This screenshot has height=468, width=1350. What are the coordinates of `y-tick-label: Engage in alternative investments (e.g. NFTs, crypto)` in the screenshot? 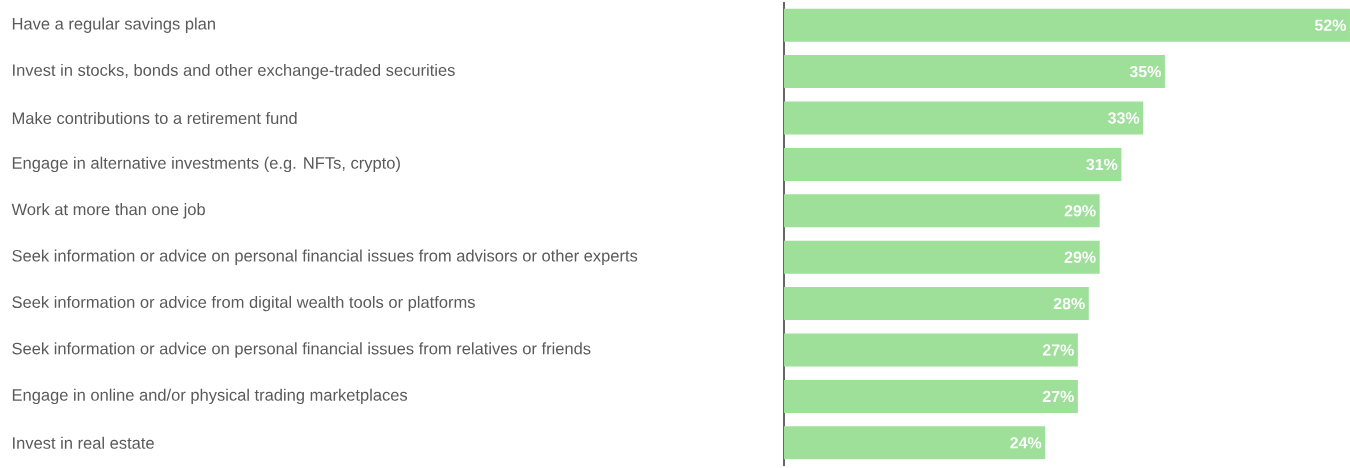 It's located at (206, 164).